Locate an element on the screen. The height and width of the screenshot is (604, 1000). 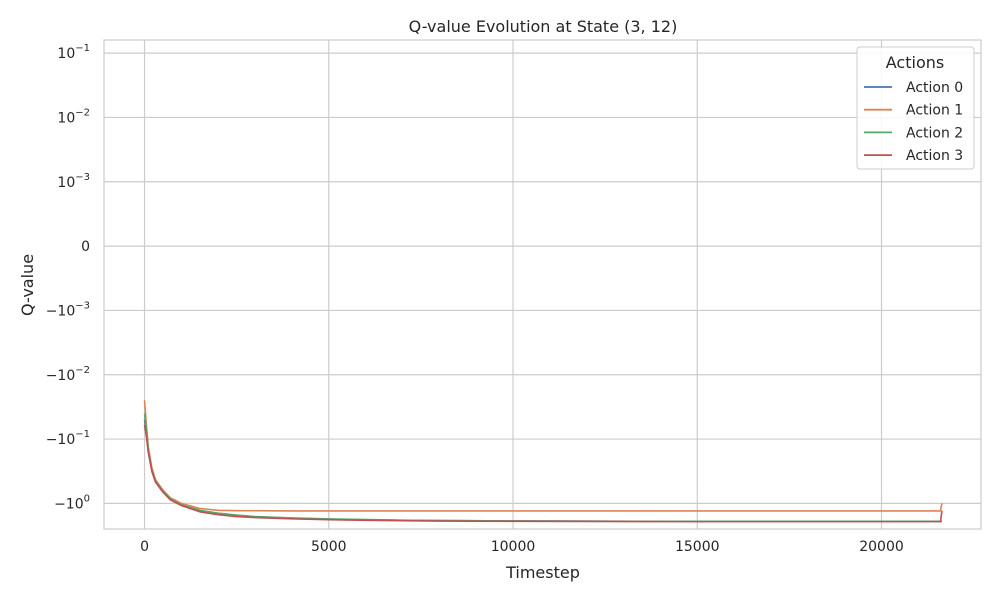
legend-label-action-3: Action 3 is located at coordinates (934, 156).